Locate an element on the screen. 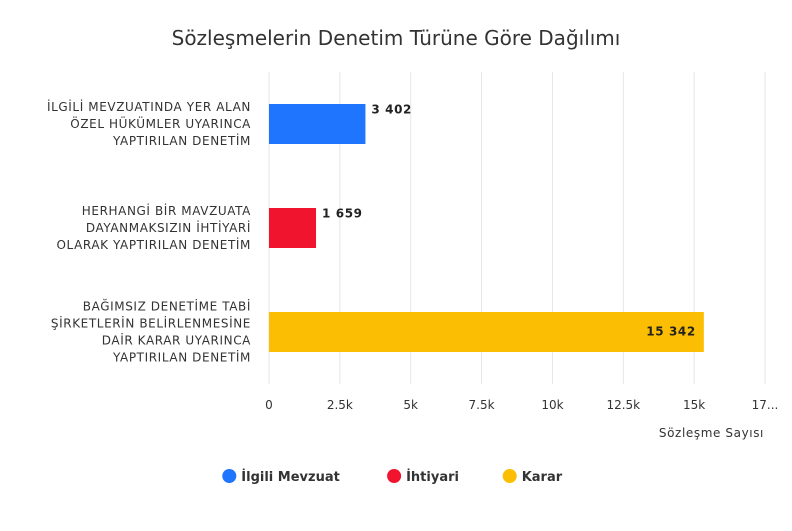  x-axis-title: Sözleşme Sayısı is located at coordinates (711, 433).